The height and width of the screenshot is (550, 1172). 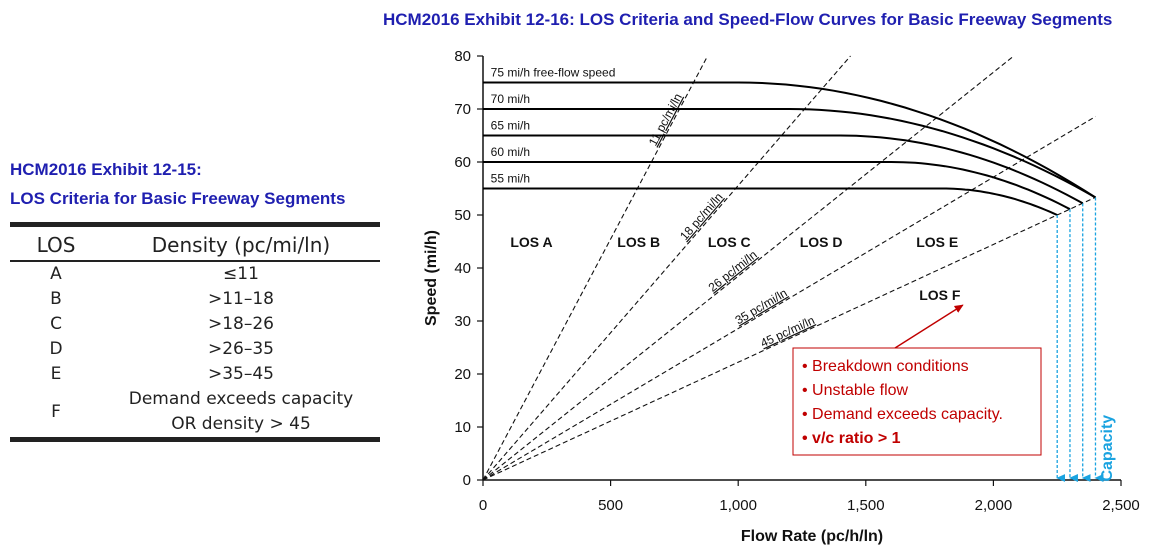 I want to click on los-cell: A, so click(x=56, y=274).